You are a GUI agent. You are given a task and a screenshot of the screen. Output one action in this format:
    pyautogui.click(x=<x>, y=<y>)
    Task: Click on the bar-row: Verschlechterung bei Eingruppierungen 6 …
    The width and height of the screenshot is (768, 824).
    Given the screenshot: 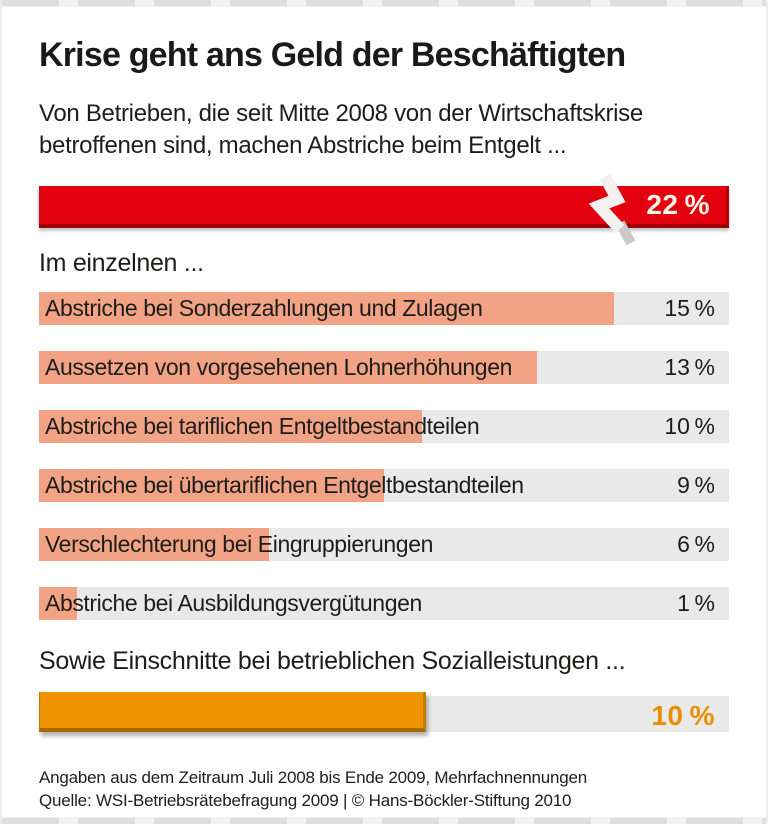 What is the action you would take?
    pyautogui.click(x=384, y=544)
    